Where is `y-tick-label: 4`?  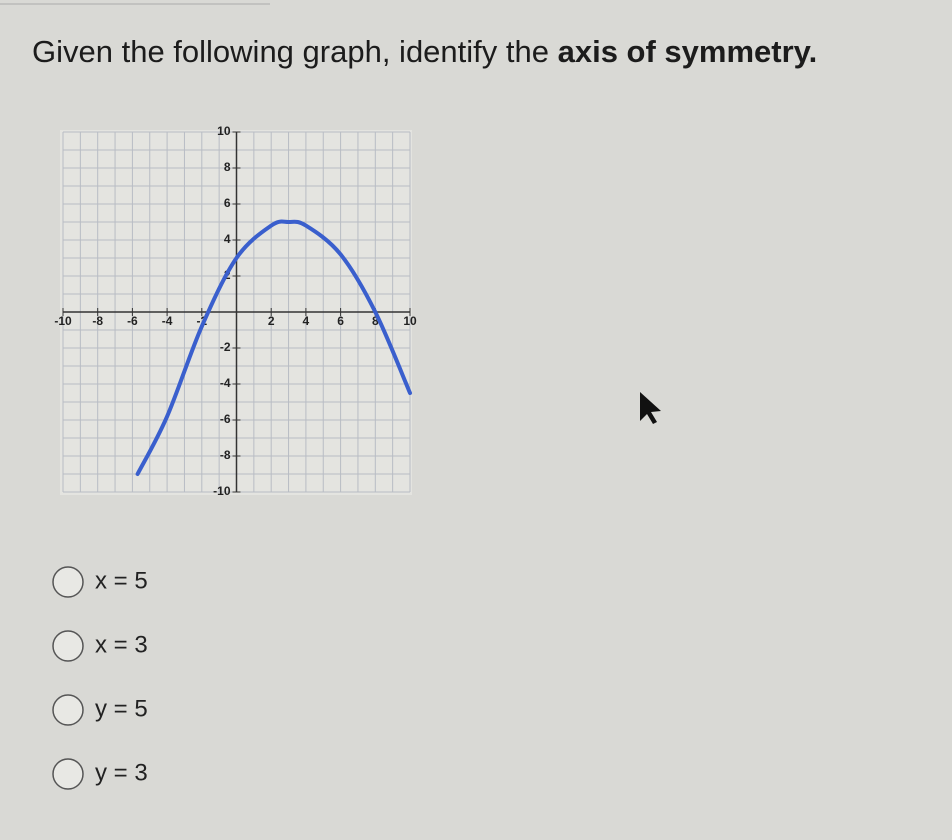 y-tick-label: 4 is located at coordinates (227, 239).